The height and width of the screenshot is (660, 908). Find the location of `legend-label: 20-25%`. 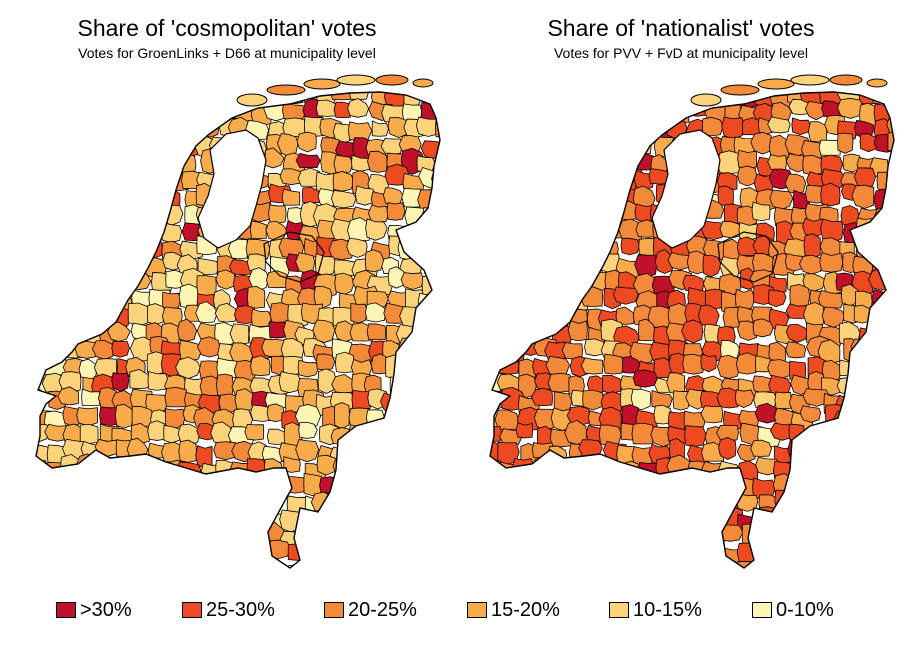

legend-label: 20-25% is located at coordinates (382, 610).